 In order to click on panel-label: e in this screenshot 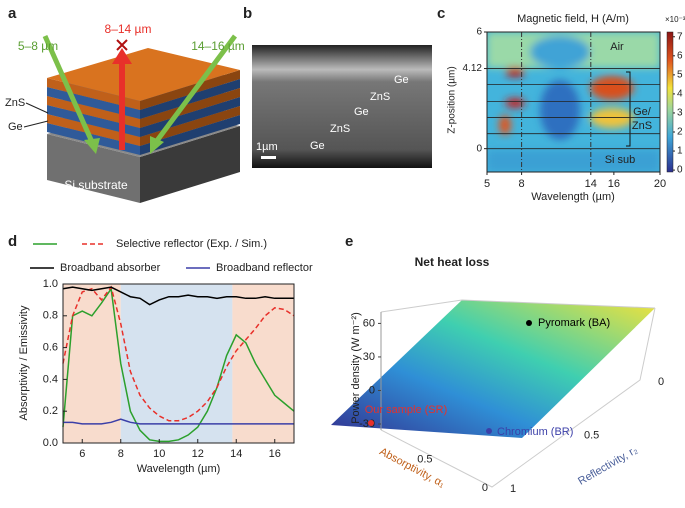, I will do `click(349, 241)`.